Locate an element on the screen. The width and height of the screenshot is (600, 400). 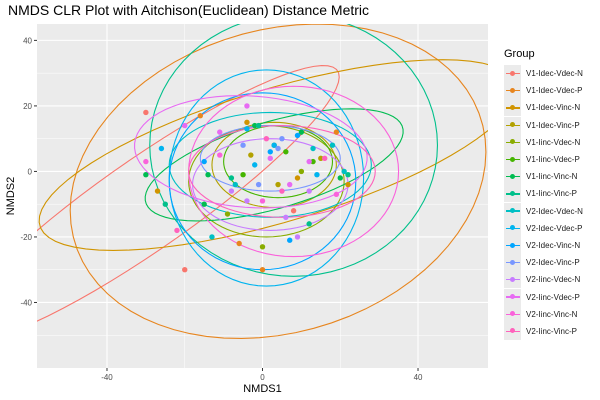
legend-label: V1-Iinc-Vdec-N is located at coordinates (553, 142).